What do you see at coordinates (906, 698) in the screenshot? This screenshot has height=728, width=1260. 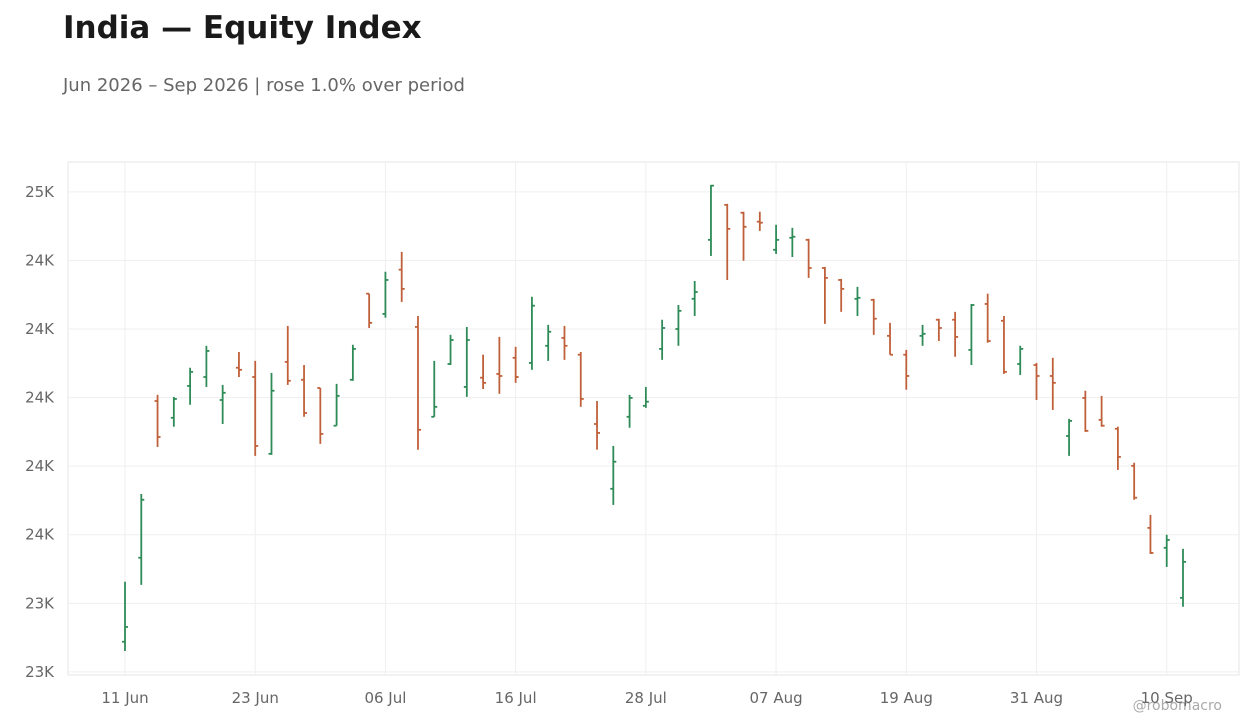 I see `x-tick-label: 19 Aug` at bounding box center [906, 698].